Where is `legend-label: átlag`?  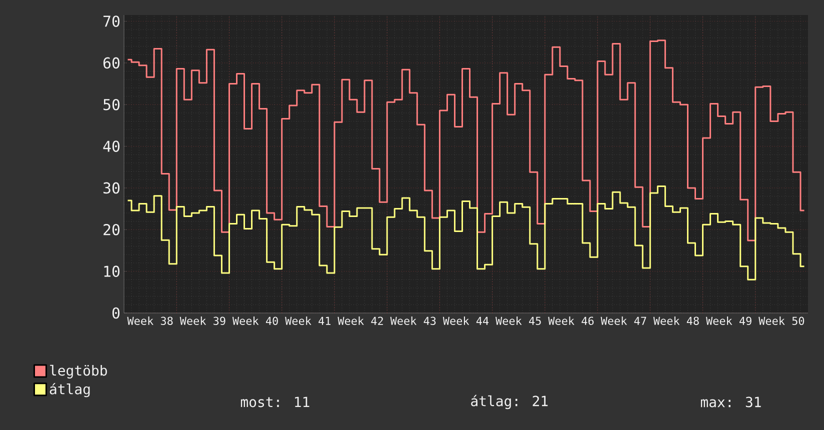 legend-label: átlag is located at coordinates (70, 390).